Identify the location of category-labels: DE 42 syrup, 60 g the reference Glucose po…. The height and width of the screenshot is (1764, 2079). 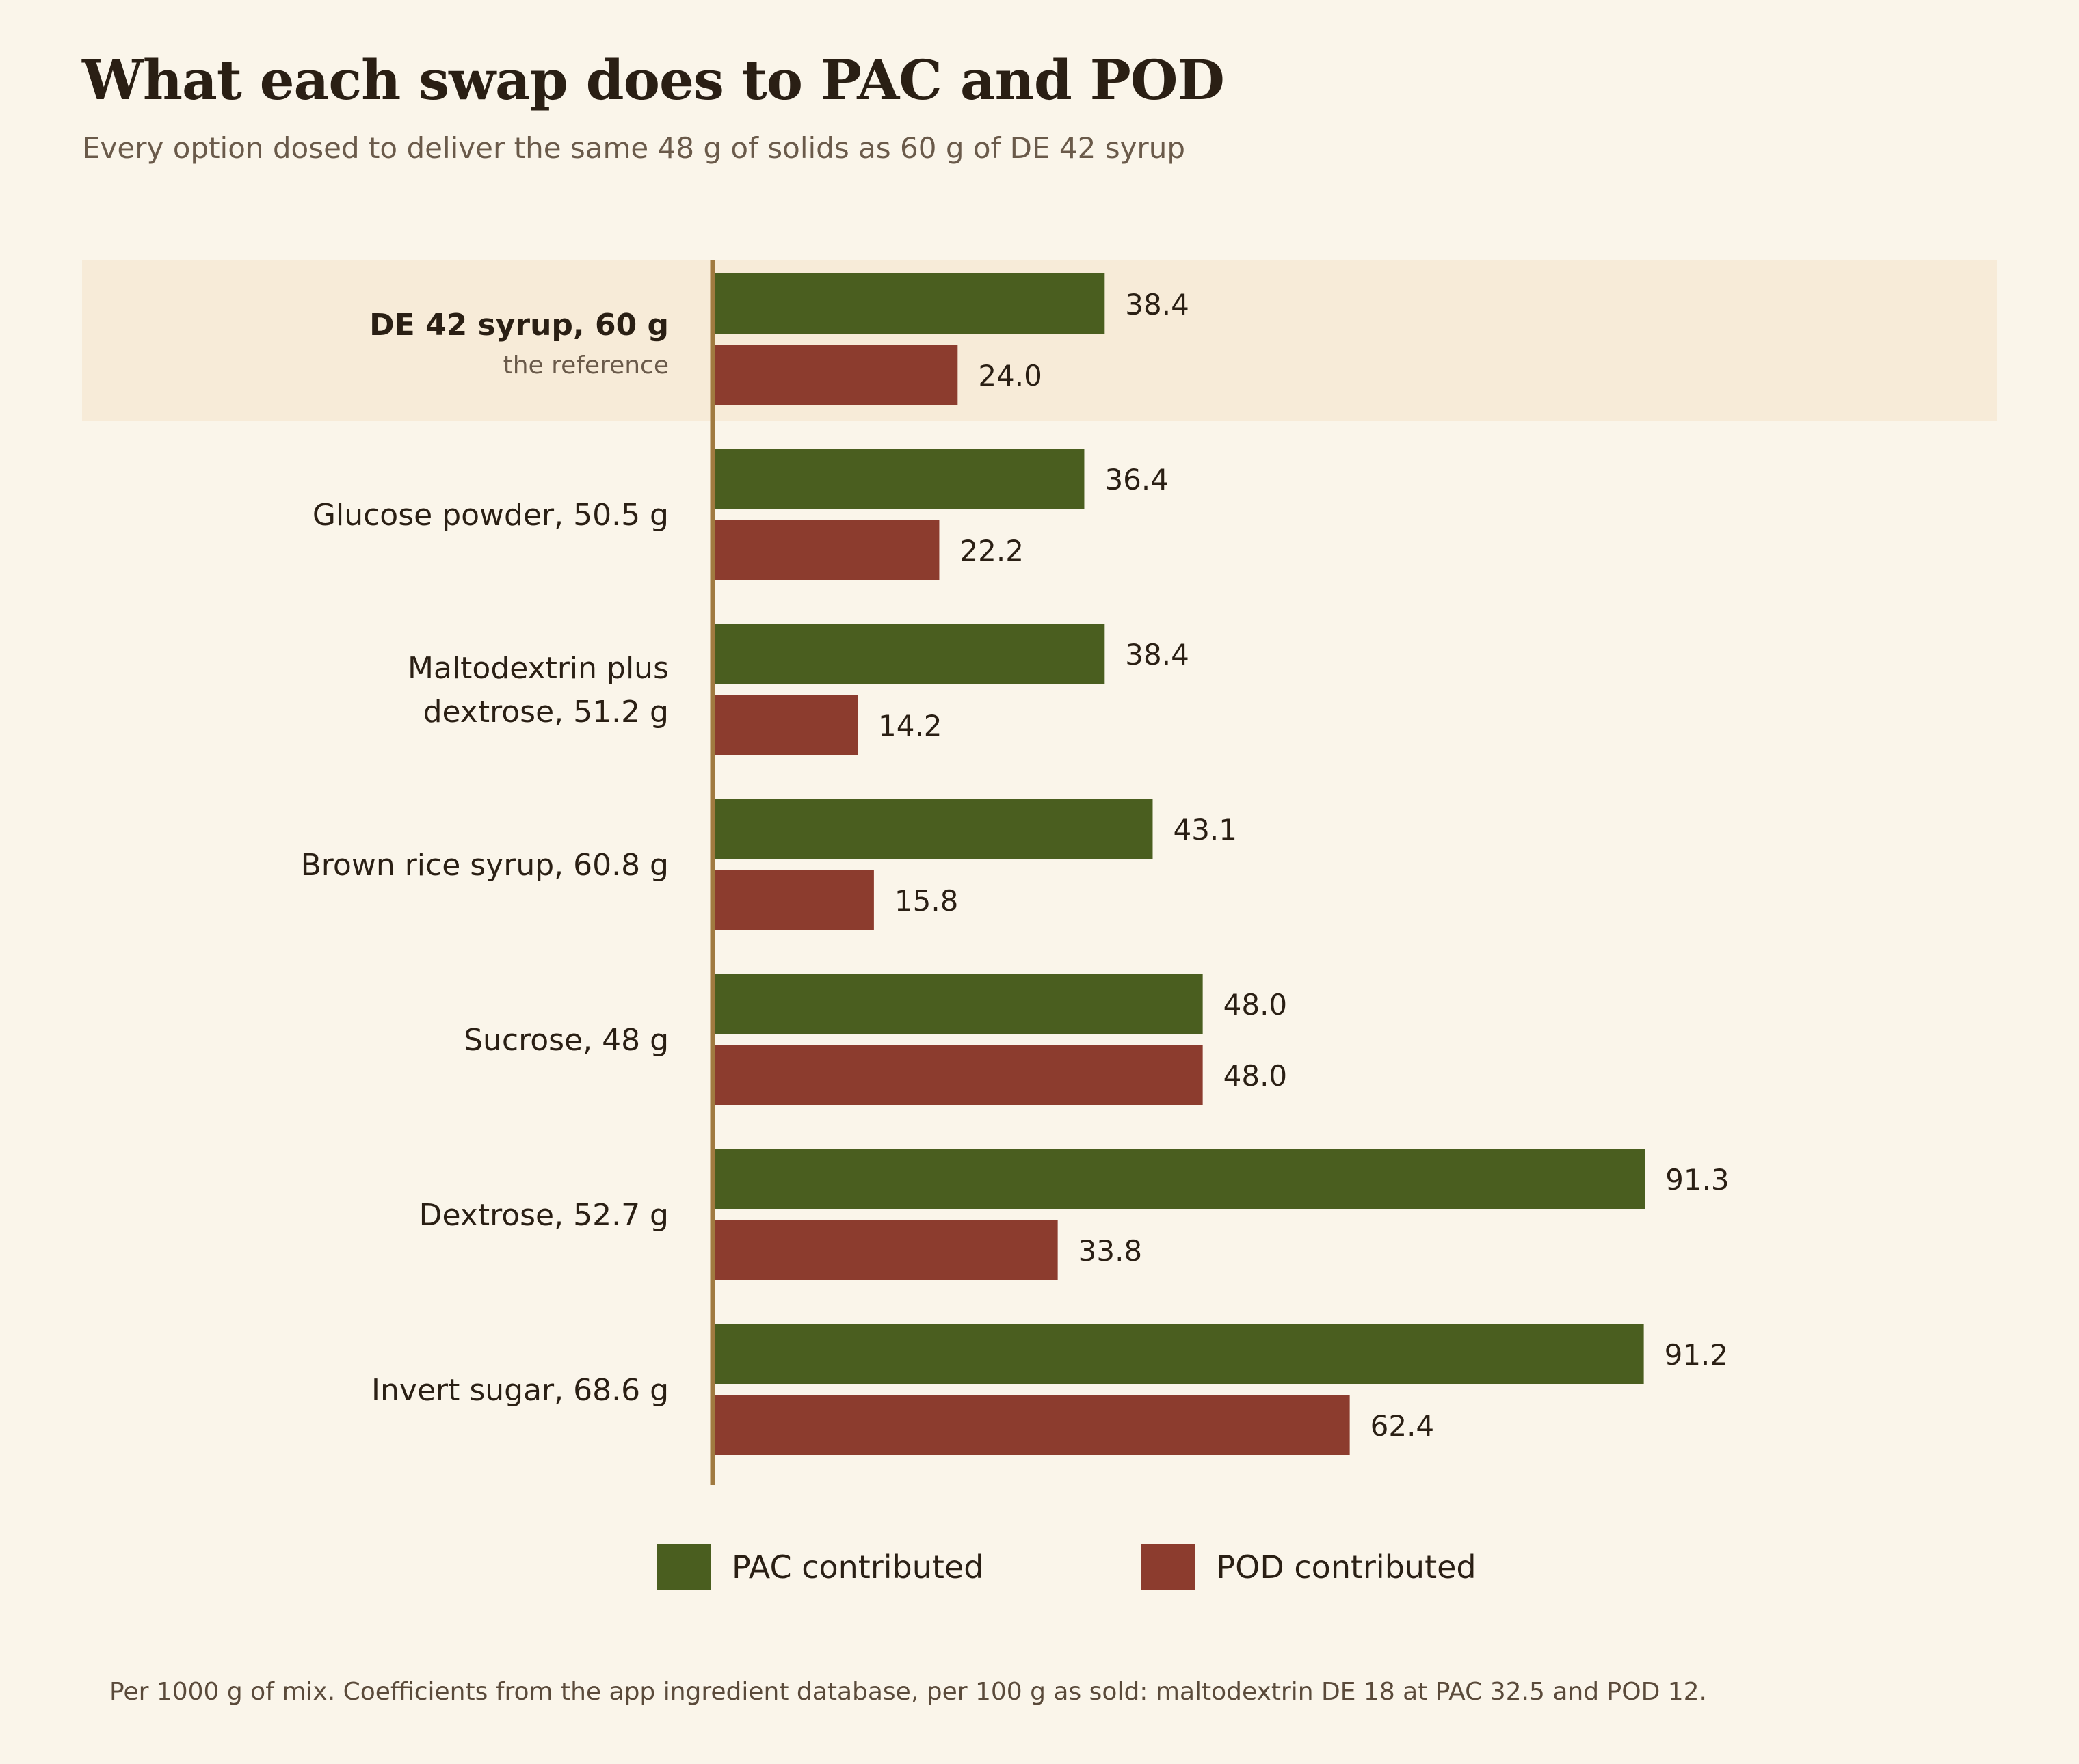
(485, 858).